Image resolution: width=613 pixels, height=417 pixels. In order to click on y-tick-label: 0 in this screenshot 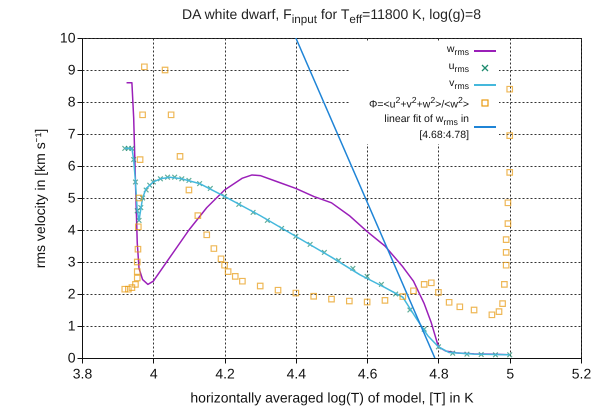, I will do `click(72, 358)`.